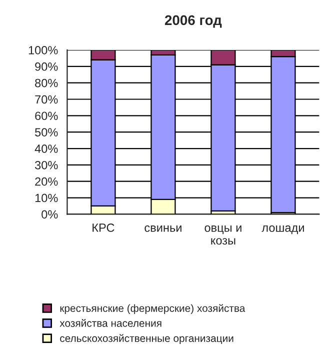 The height and width of the screenshot is (357, 336). Describe the element at coordinates (46, 83) in the screenshot. I see `y-tick-label: 80%` at that location.